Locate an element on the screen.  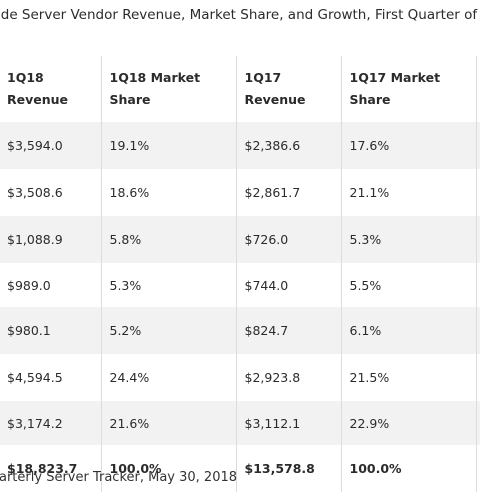
cell-1q18-revenue: $980.1 is located at coordinates (50, 330).